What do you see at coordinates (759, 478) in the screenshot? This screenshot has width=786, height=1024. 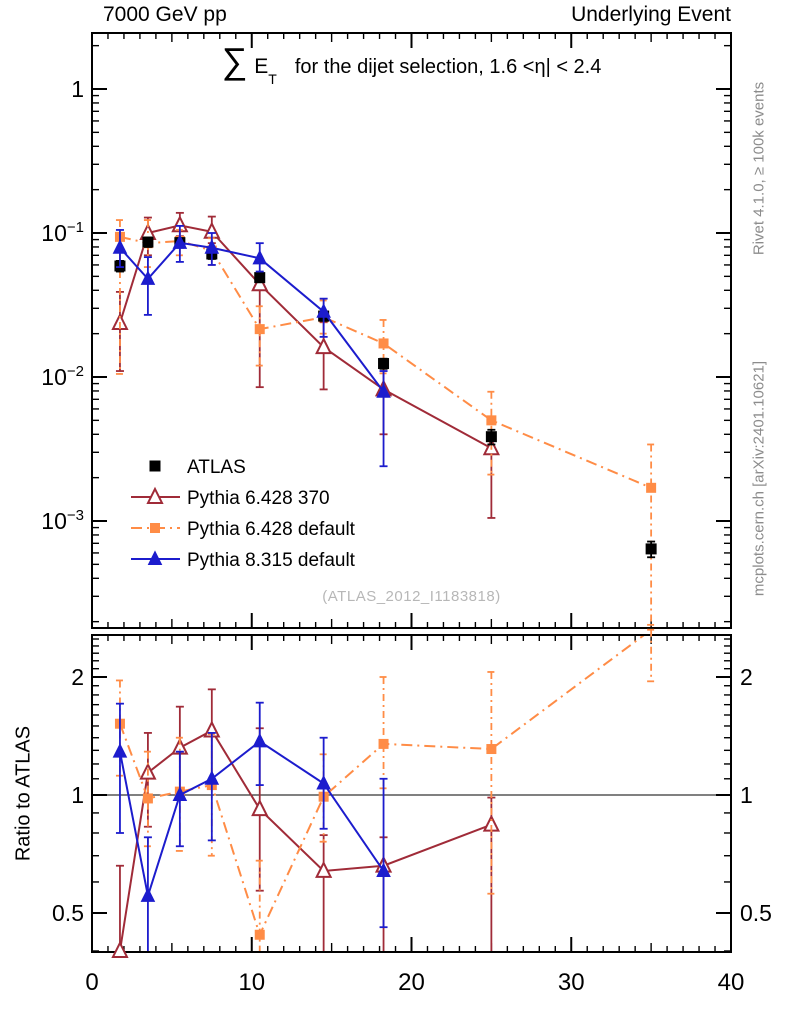 I see `mcplots-arxiv-label: mcplots.cern.ch [arXiv:2401.10621]` at bounding box center [759, 478].